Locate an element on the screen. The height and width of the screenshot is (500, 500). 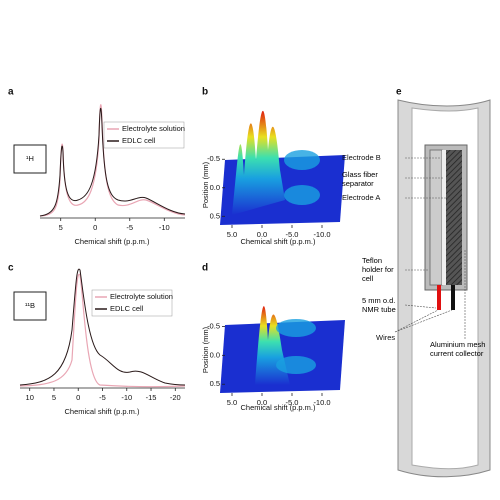
annotation-box: Teflon holder for cell is located at coordinates (378, 269).